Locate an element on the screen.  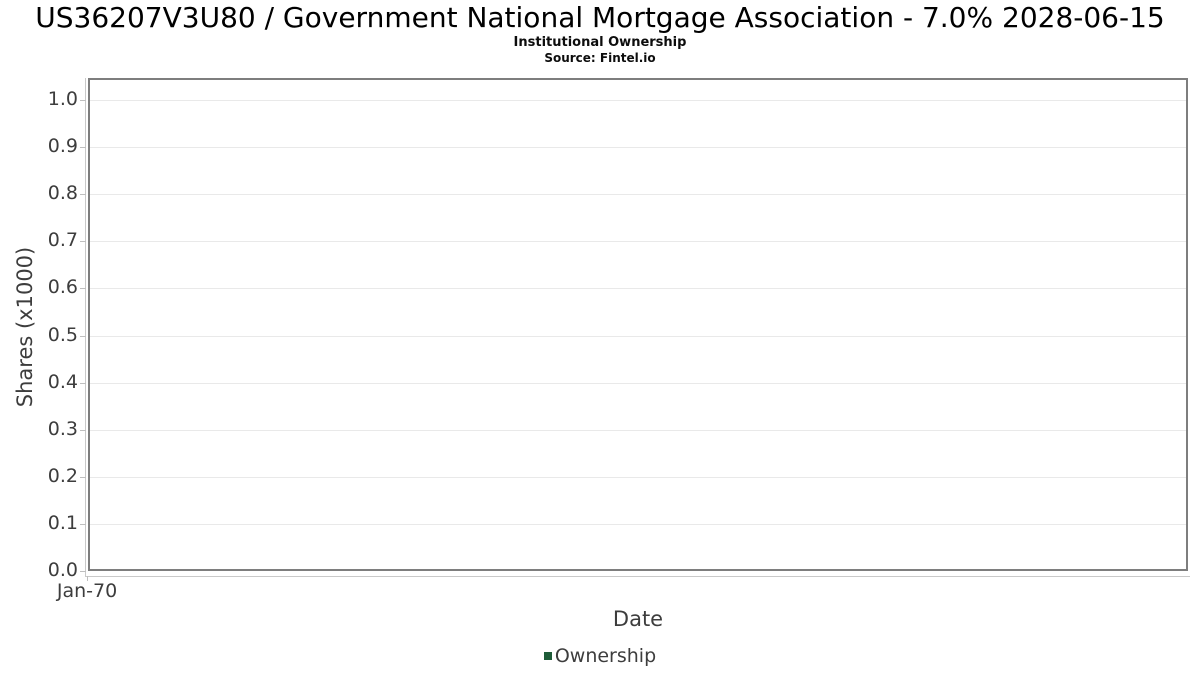
x-axis-line is located at coordinates (637, 576).